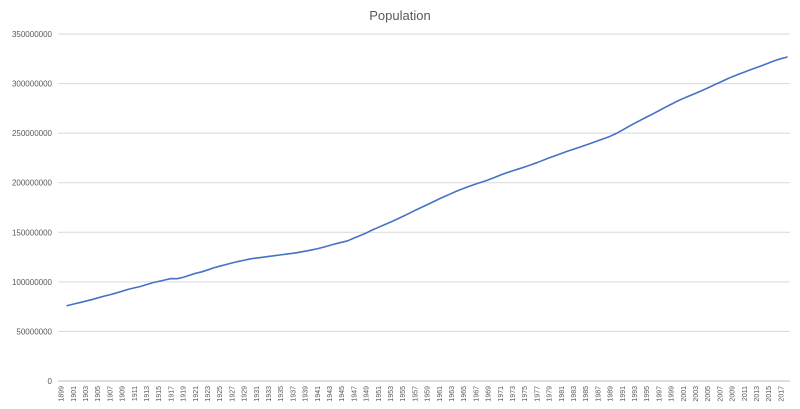 Image resolution: width=800 pixels, height=409 pixels. Describe the element at coordinates (330, 394) in the screenshot. I see `x-tick-label: 1943` at that location.